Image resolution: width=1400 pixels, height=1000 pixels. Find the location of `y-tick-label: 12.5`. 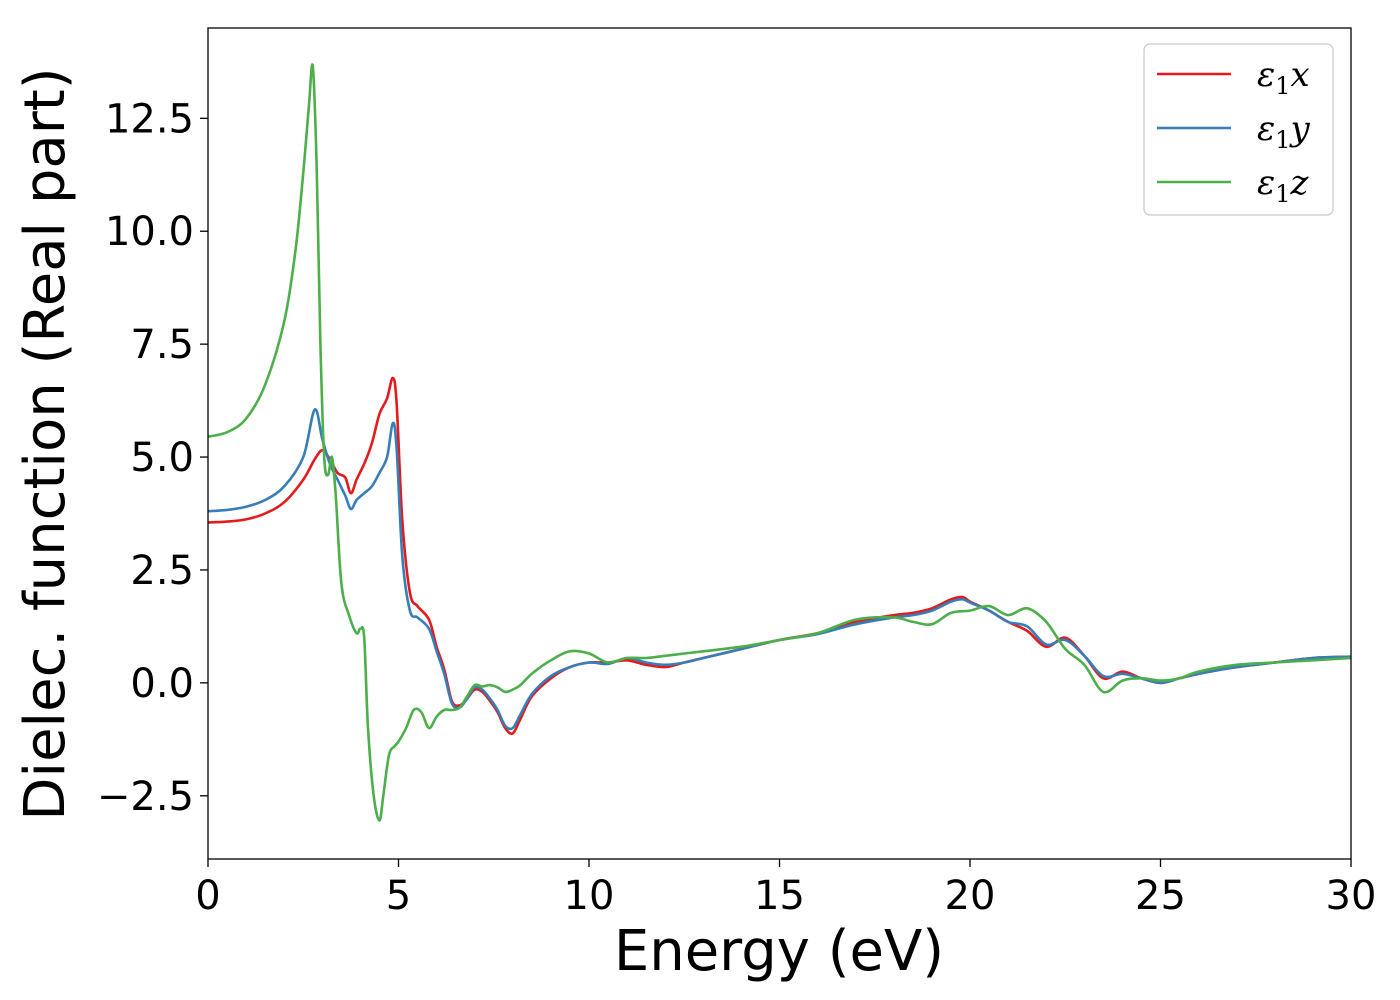

y-tick-label: 12.5 is located at coordinates (149, 119).